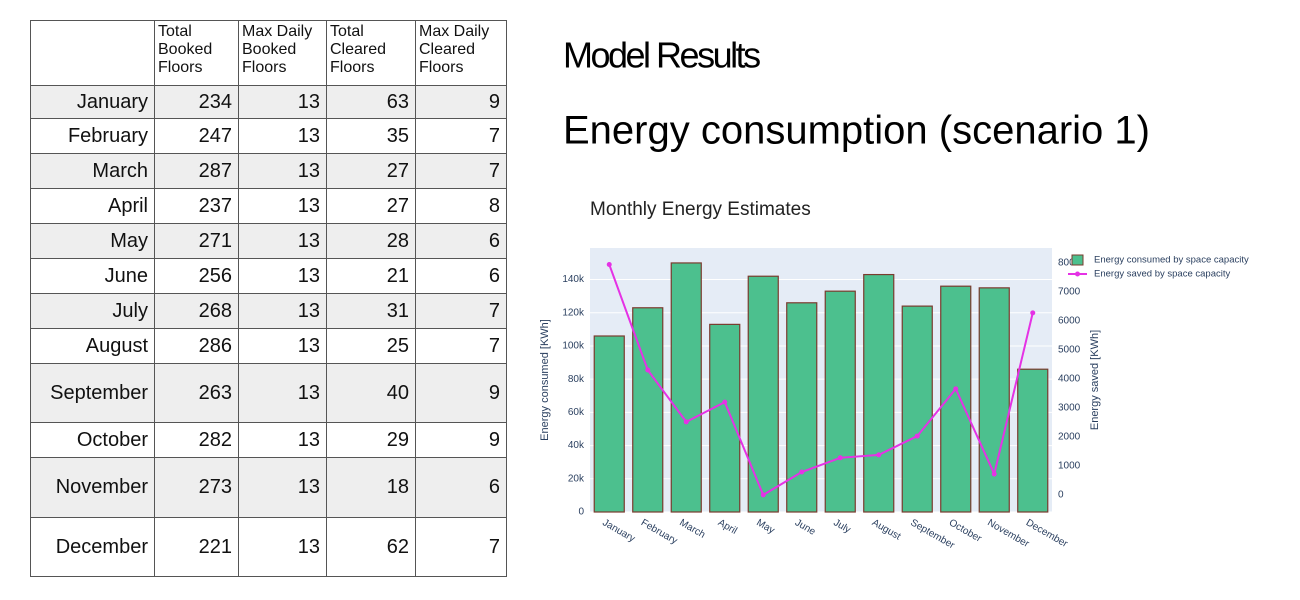  Describe the element at coordinates (371, 393) in the screenshot. I see `cell: 40` at that location.